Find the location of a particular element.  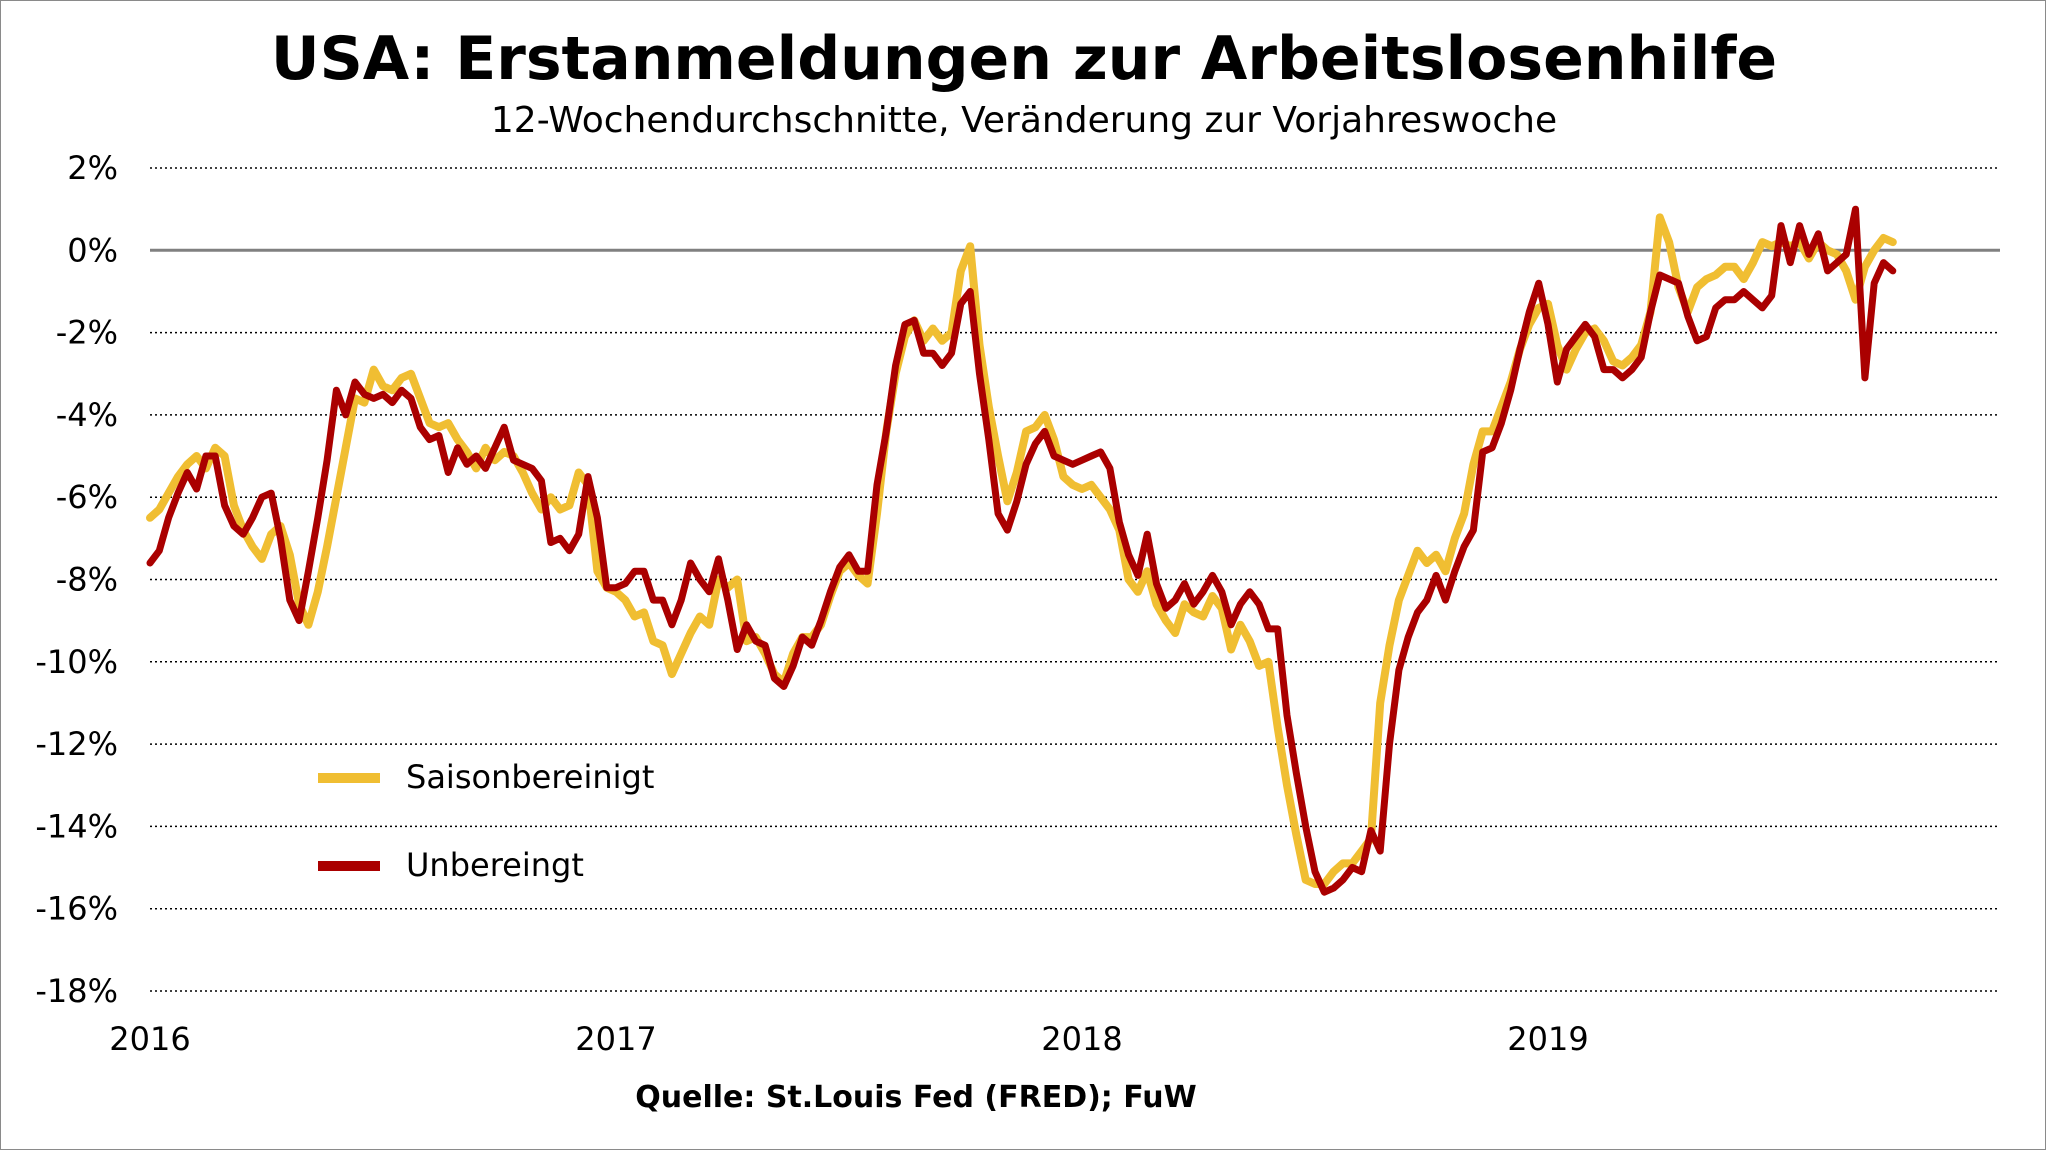

y-tick-label: -16% is located at coordinates (76, 909).